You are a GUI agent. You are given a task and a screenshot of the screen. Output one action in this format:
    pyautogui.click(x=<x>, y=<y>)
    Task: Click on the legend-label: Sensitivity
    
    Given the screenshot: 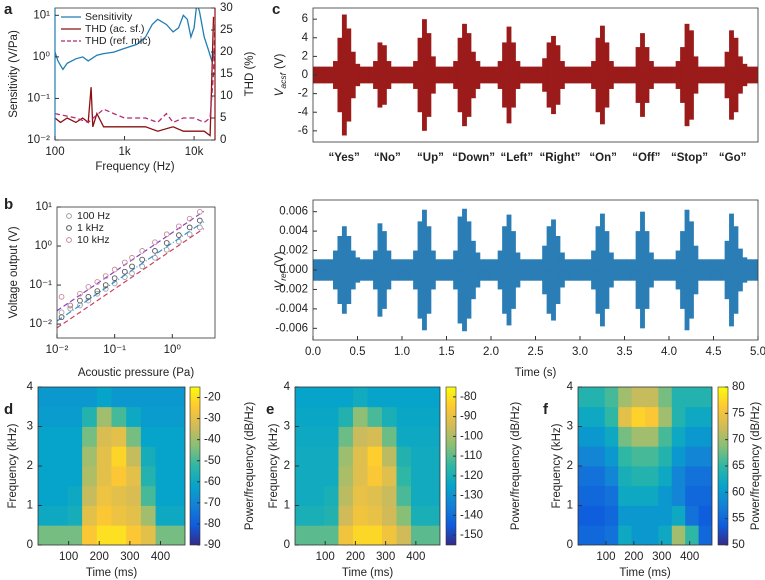 What is the action you would take?
    pyautogui.click(x=109, y=17)
    